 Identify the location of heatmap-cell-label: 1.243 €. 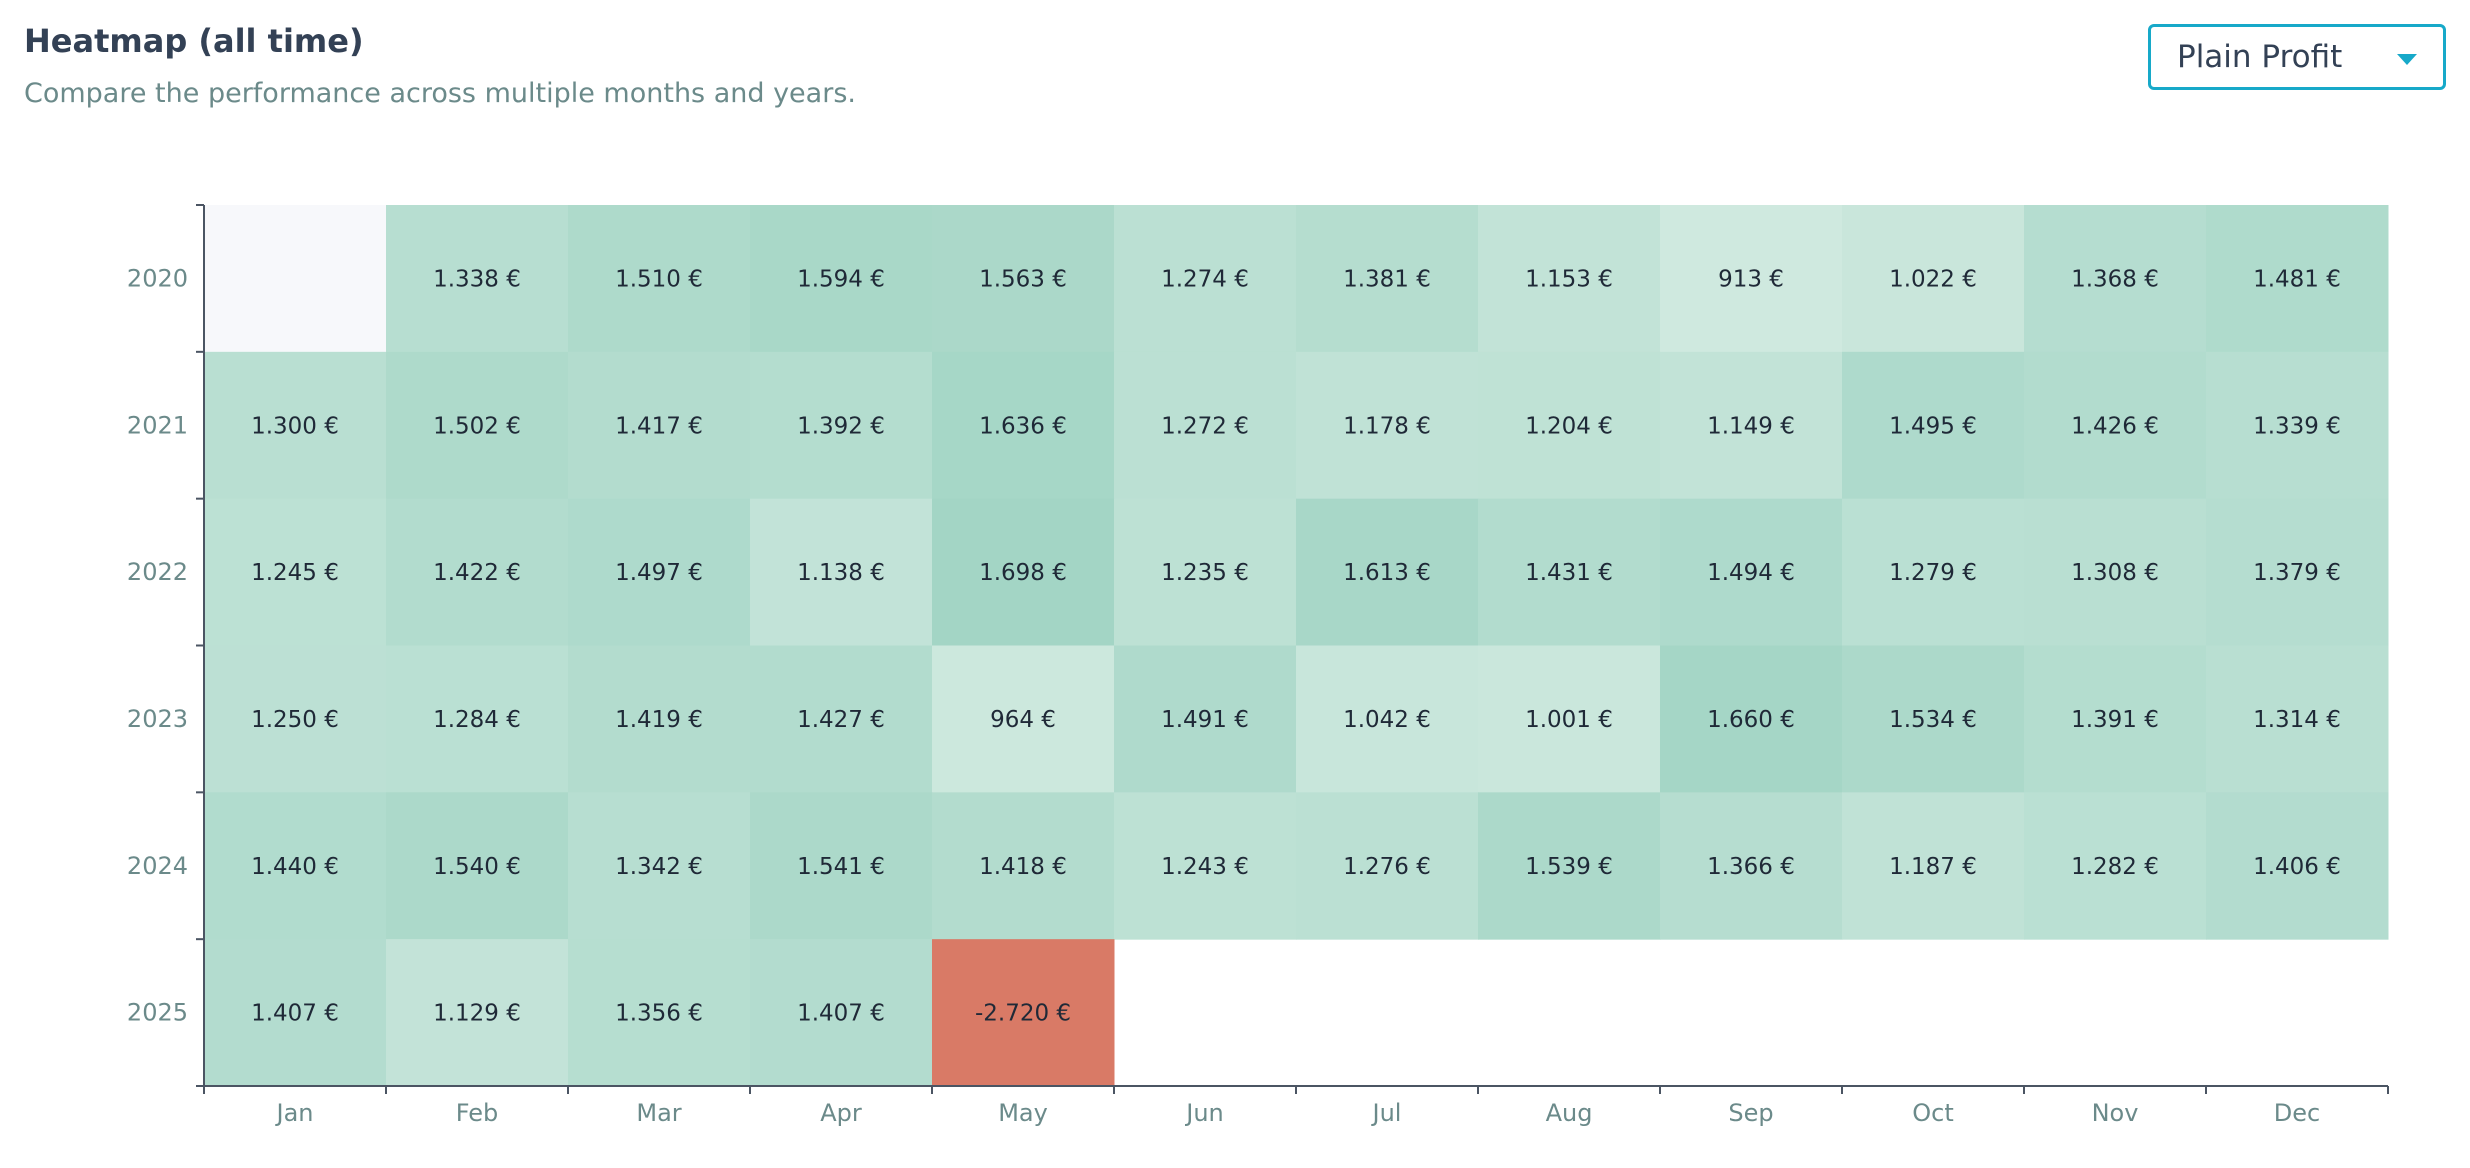
(1205, 867).